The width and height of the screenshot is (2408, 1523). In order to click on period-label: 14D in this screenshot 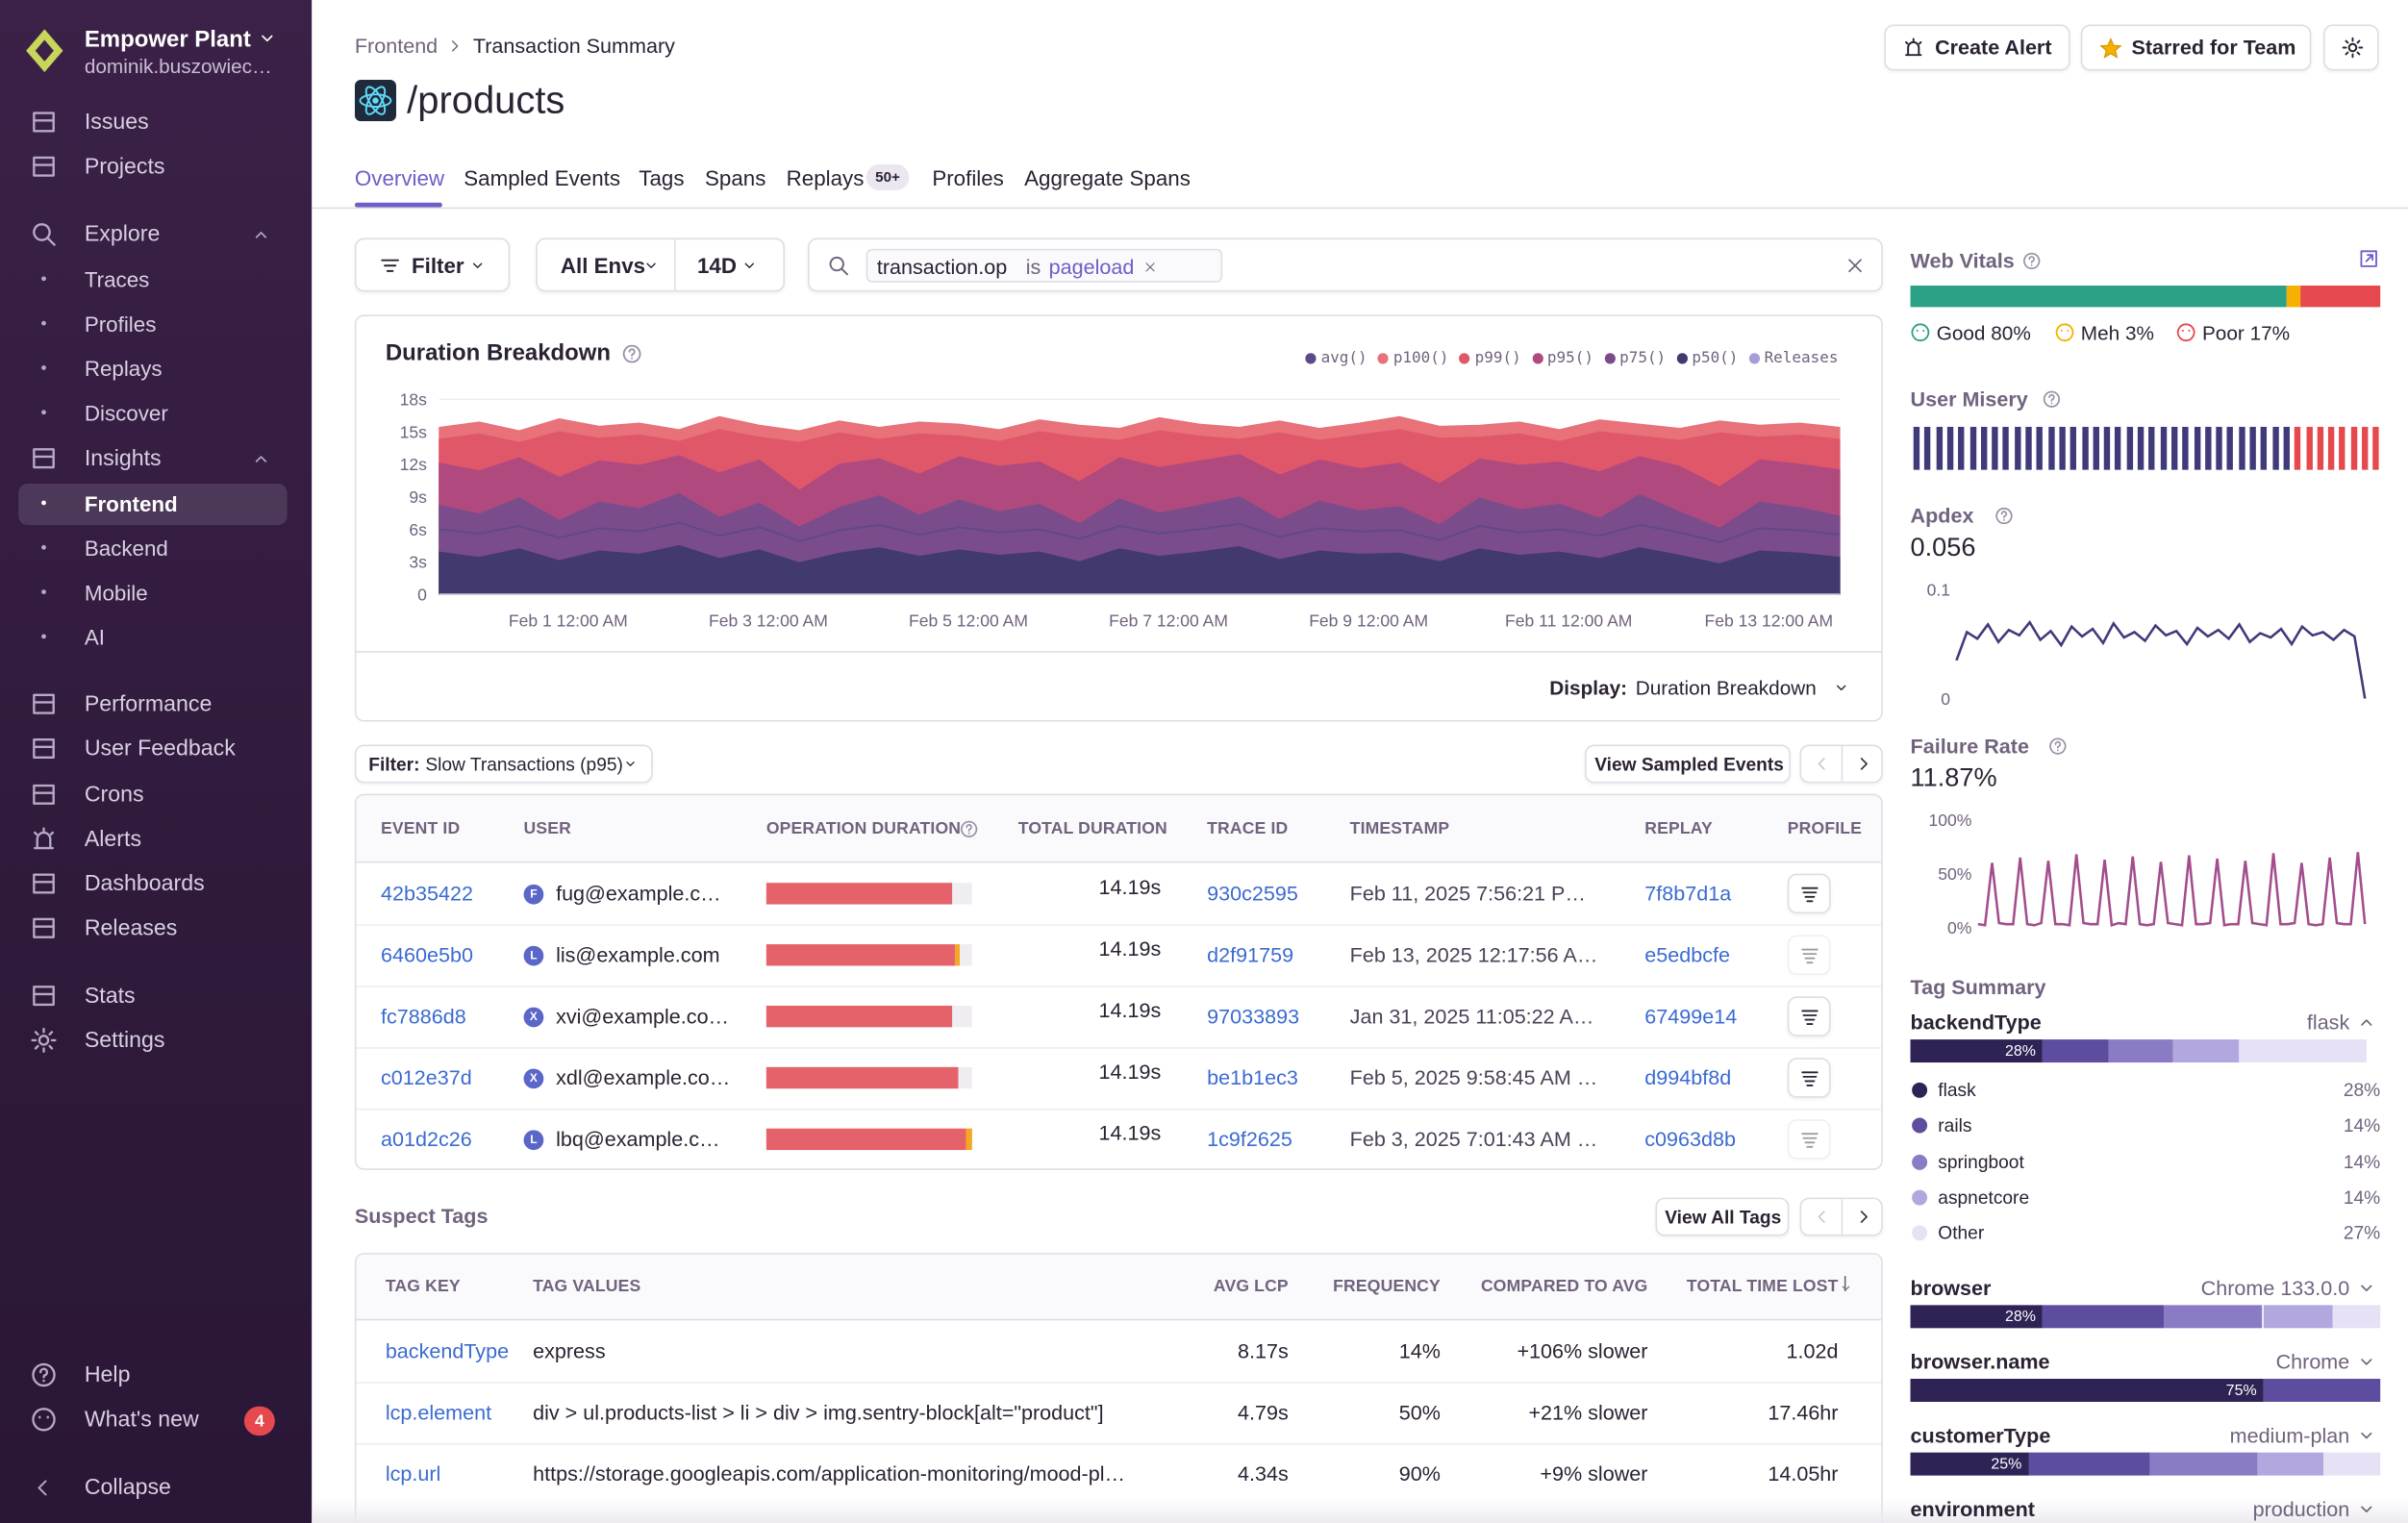, I will do `click(717, 265)`.